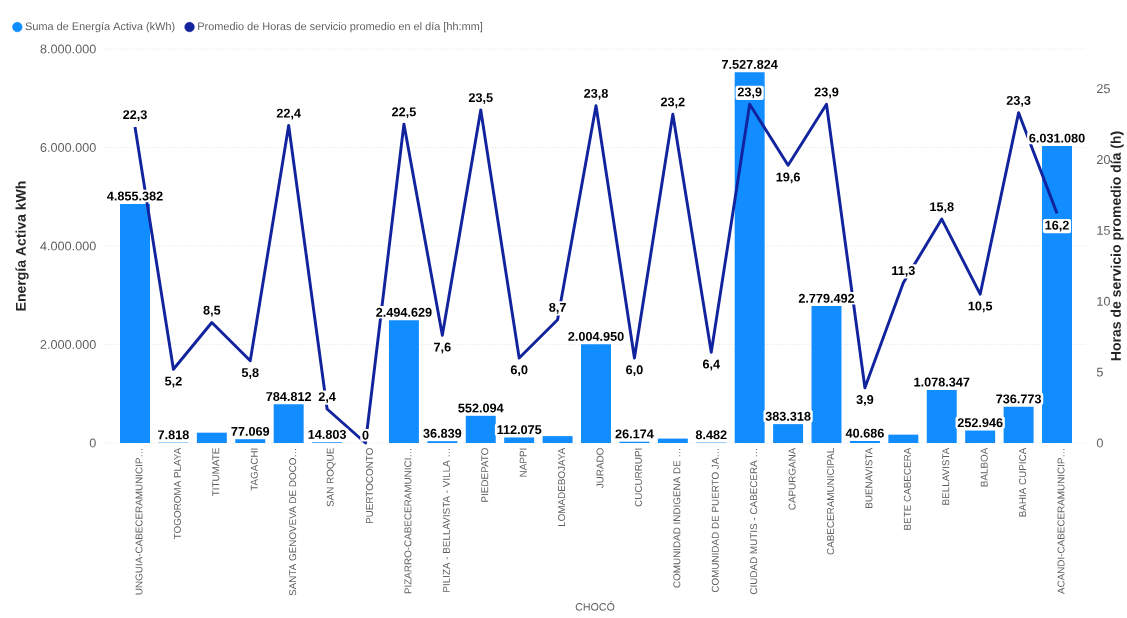 The width and height of the screenshot is (1127, 618). Describe the element at coordinates (68, 147) in the screenshot. I see `y-tick-label: 6.000.000` at that location.